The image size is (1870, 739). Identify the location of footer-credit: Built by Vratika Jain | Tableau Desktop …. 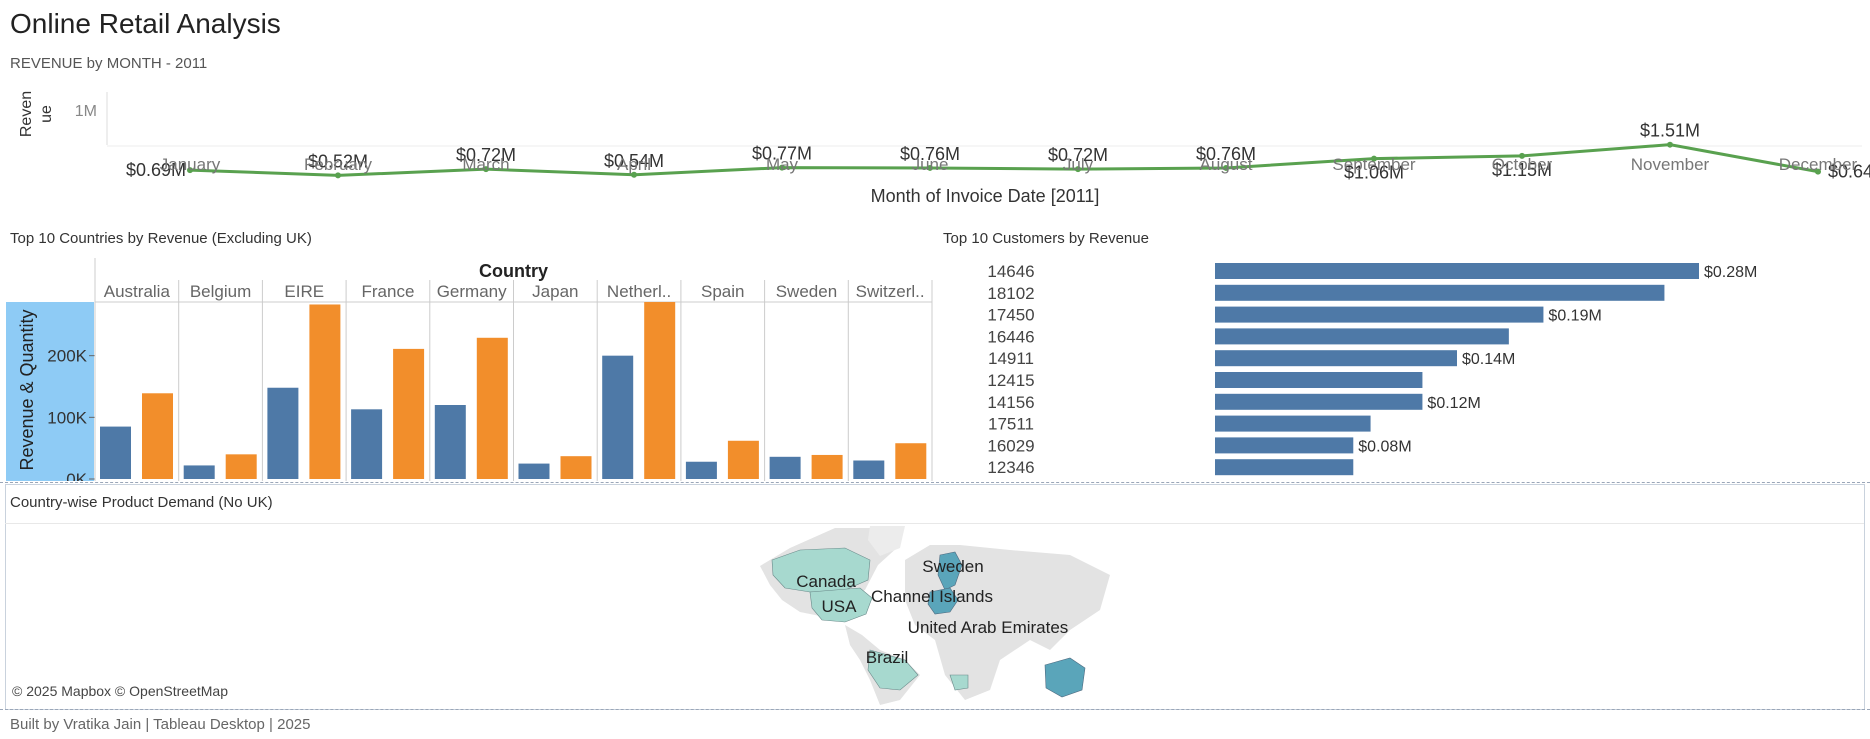
(160, 724).